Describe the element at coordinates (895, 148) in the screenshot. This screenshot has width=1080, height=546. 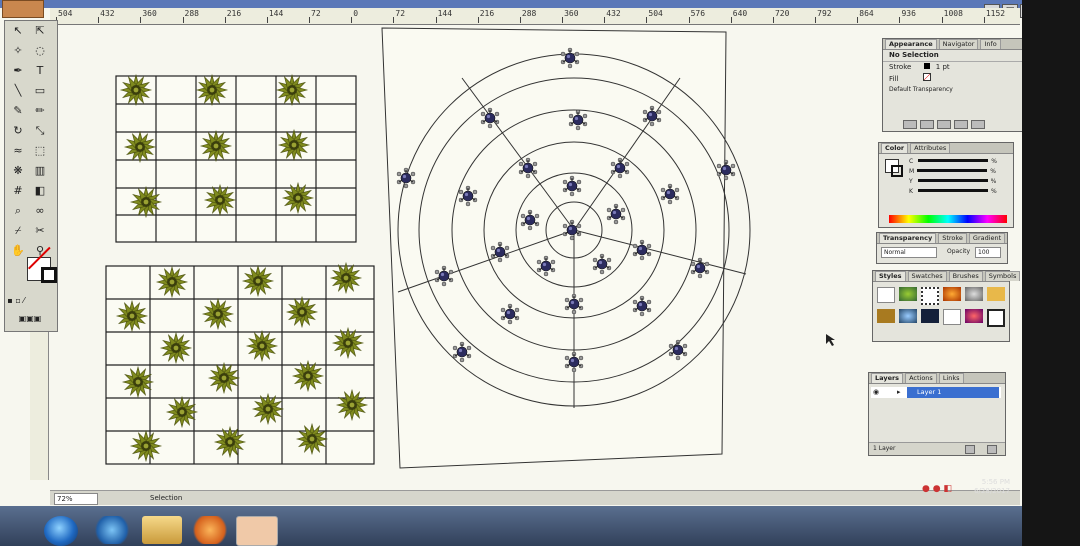
I see `tab-color: Color` at that location.